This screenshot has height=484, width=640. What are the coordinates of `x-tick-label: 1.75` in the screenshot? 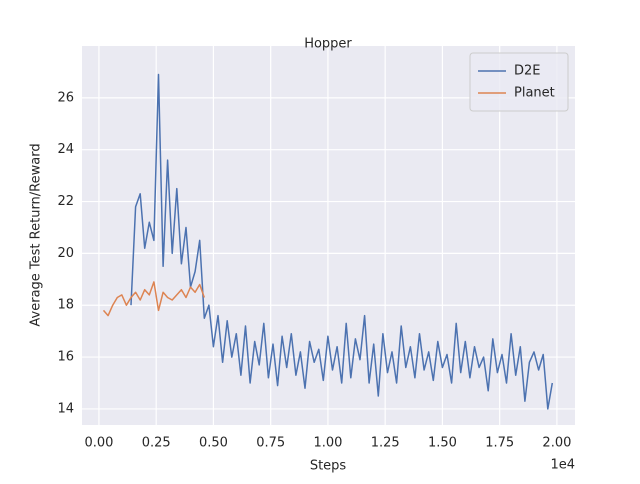 It's located at (499, 443).